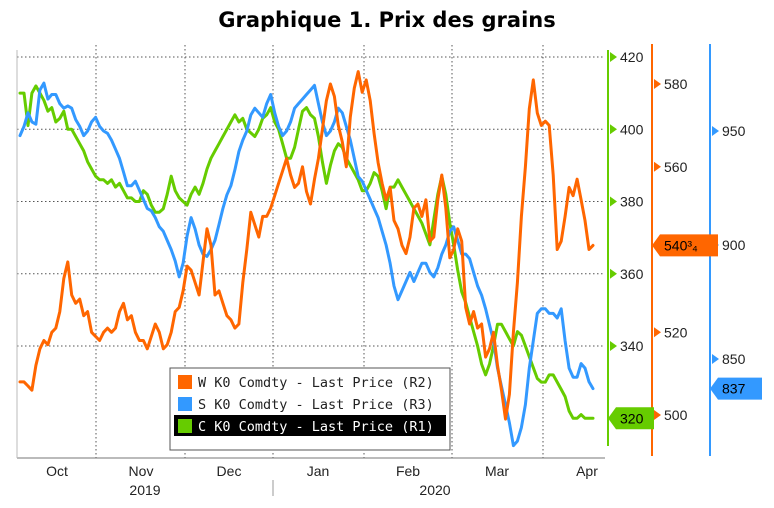 The width and height of the screenshot is (774, 508). What do you see at coordinates (316, 427) in the screenshot?
I see `legend-label: C K0 Comdty - Last Price (R1)` at bounding box center [316, 427].